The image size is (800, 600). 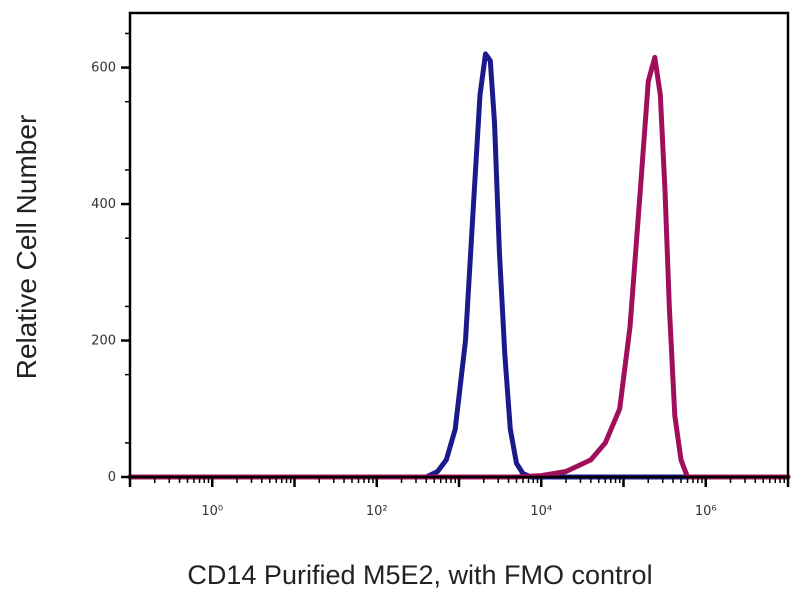 I want to click on x-axis-title: CD14 Purified M5E2, with FMO control, so click(x=419, y=575).